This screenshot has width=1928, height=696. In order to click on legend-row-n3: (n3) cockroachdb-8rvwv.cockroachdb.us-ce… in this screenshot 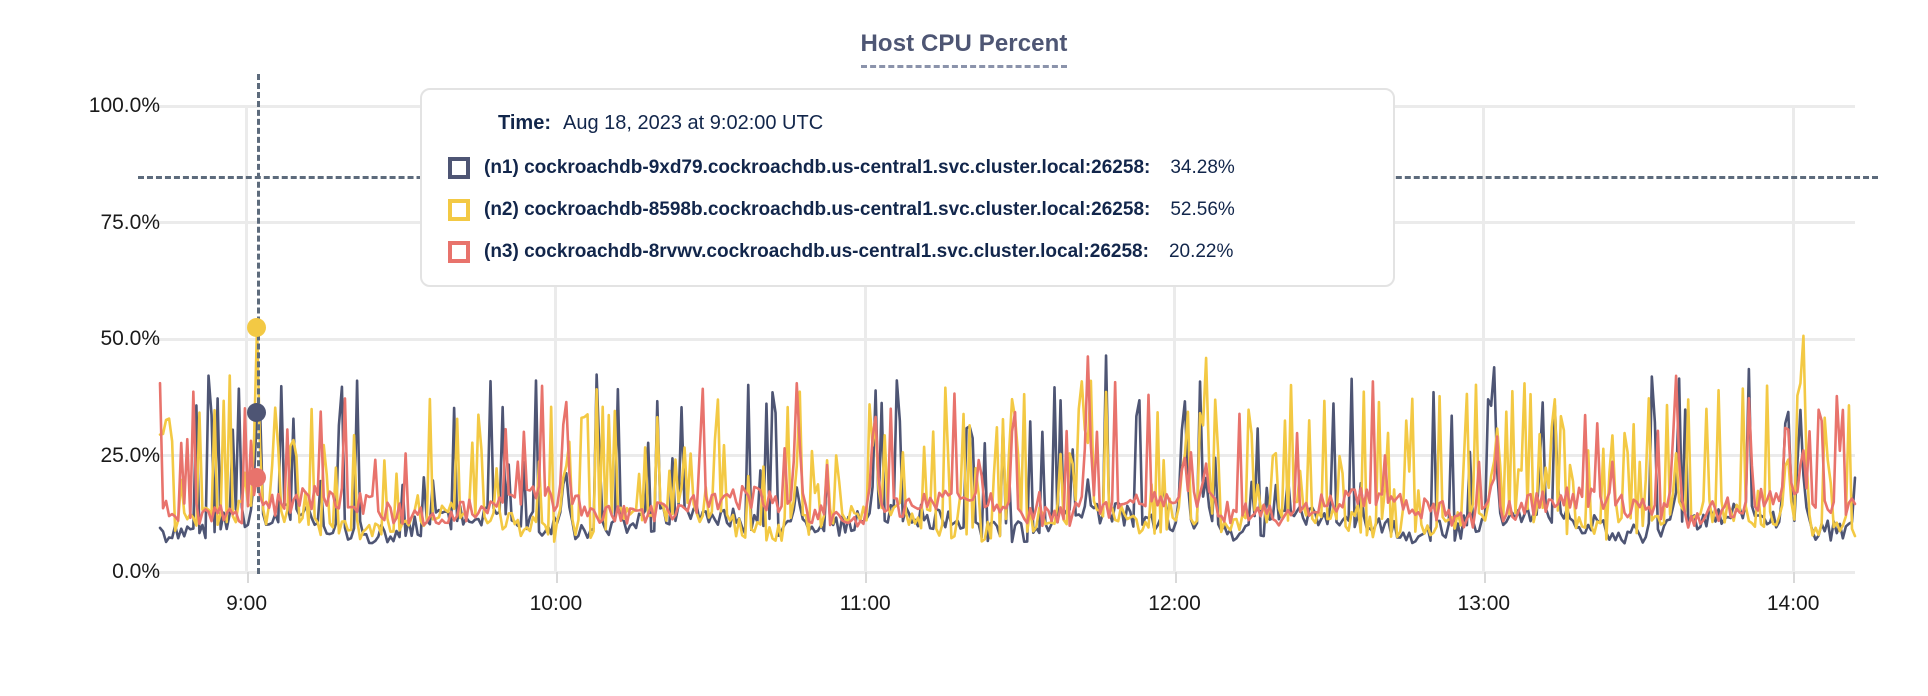, I will do `click(907, 252)`.